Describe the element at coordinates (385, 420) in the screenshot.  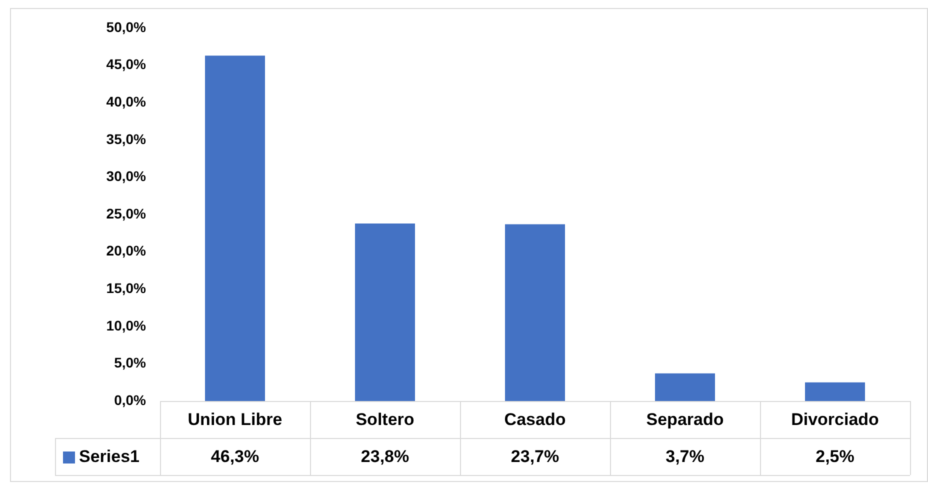
I see `x-tick-label: Soltero` at that location.